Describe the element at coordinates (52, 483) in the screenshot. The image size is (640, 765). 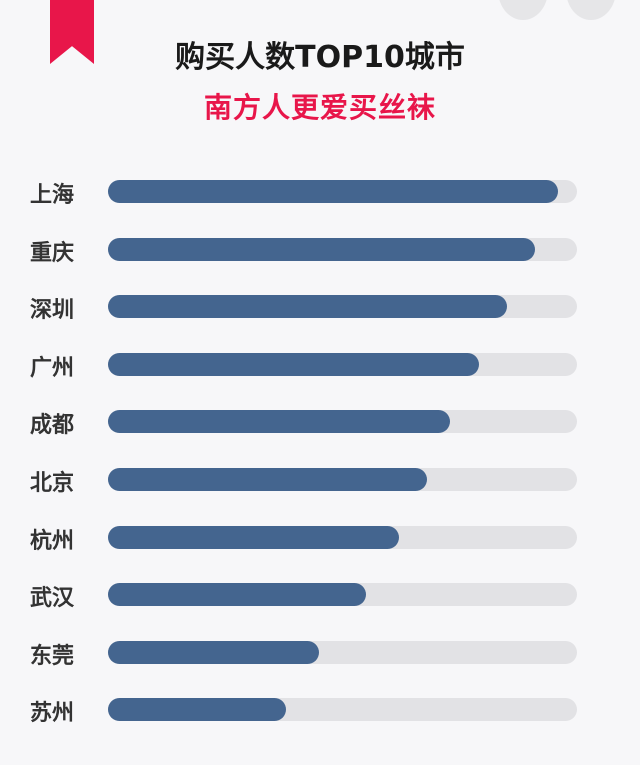
I see `category-label: 北京` at that location.